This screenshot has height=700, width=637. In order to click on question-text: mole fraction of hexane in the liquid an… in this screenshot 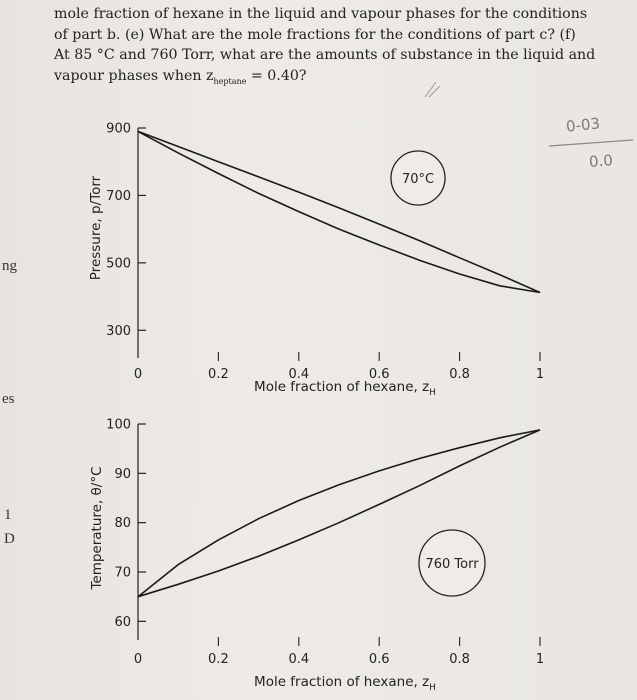, I will do `click(325, 48)`.